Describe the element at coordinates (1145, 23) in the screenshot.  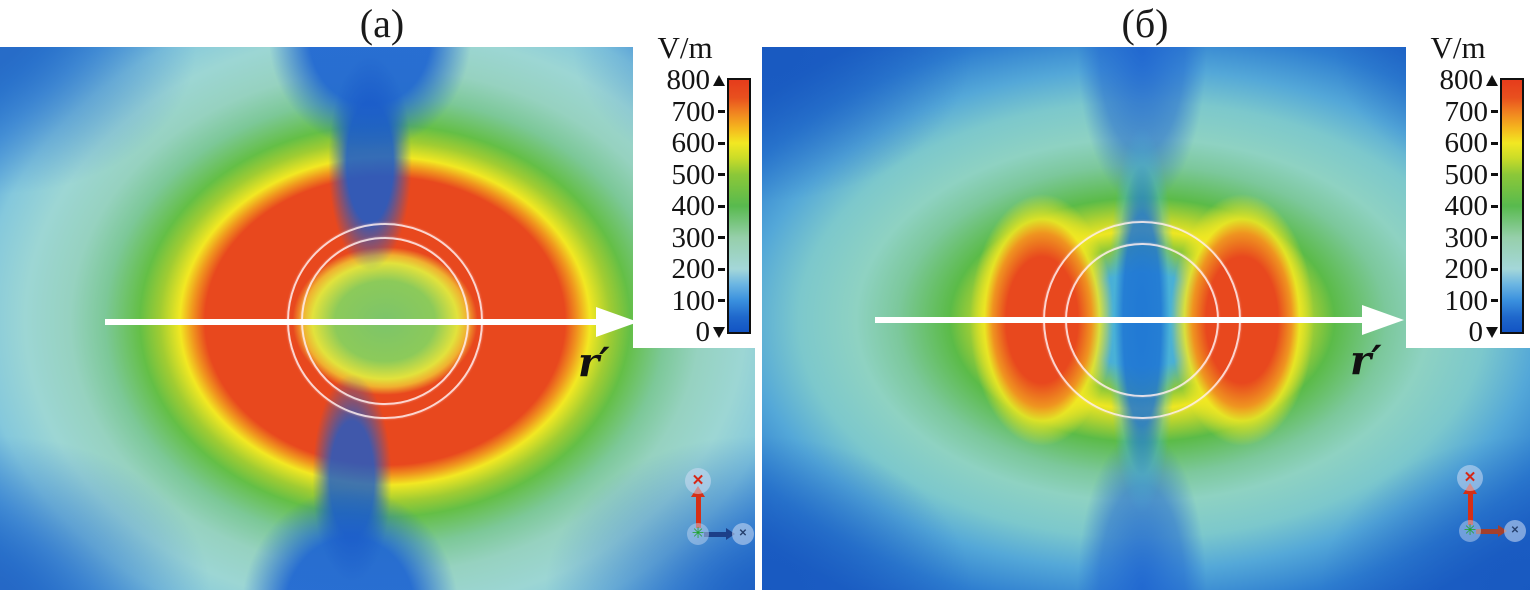
I see `panel-b-title: (б)` at that location.